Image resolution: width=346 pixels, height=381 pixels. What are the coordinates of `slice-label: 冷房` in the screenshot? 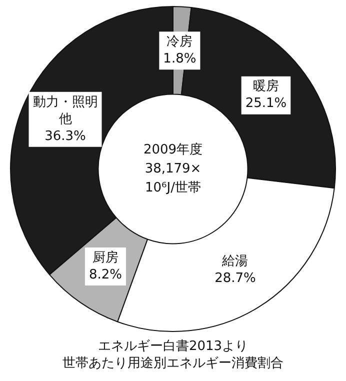 It's located at (179, 41).